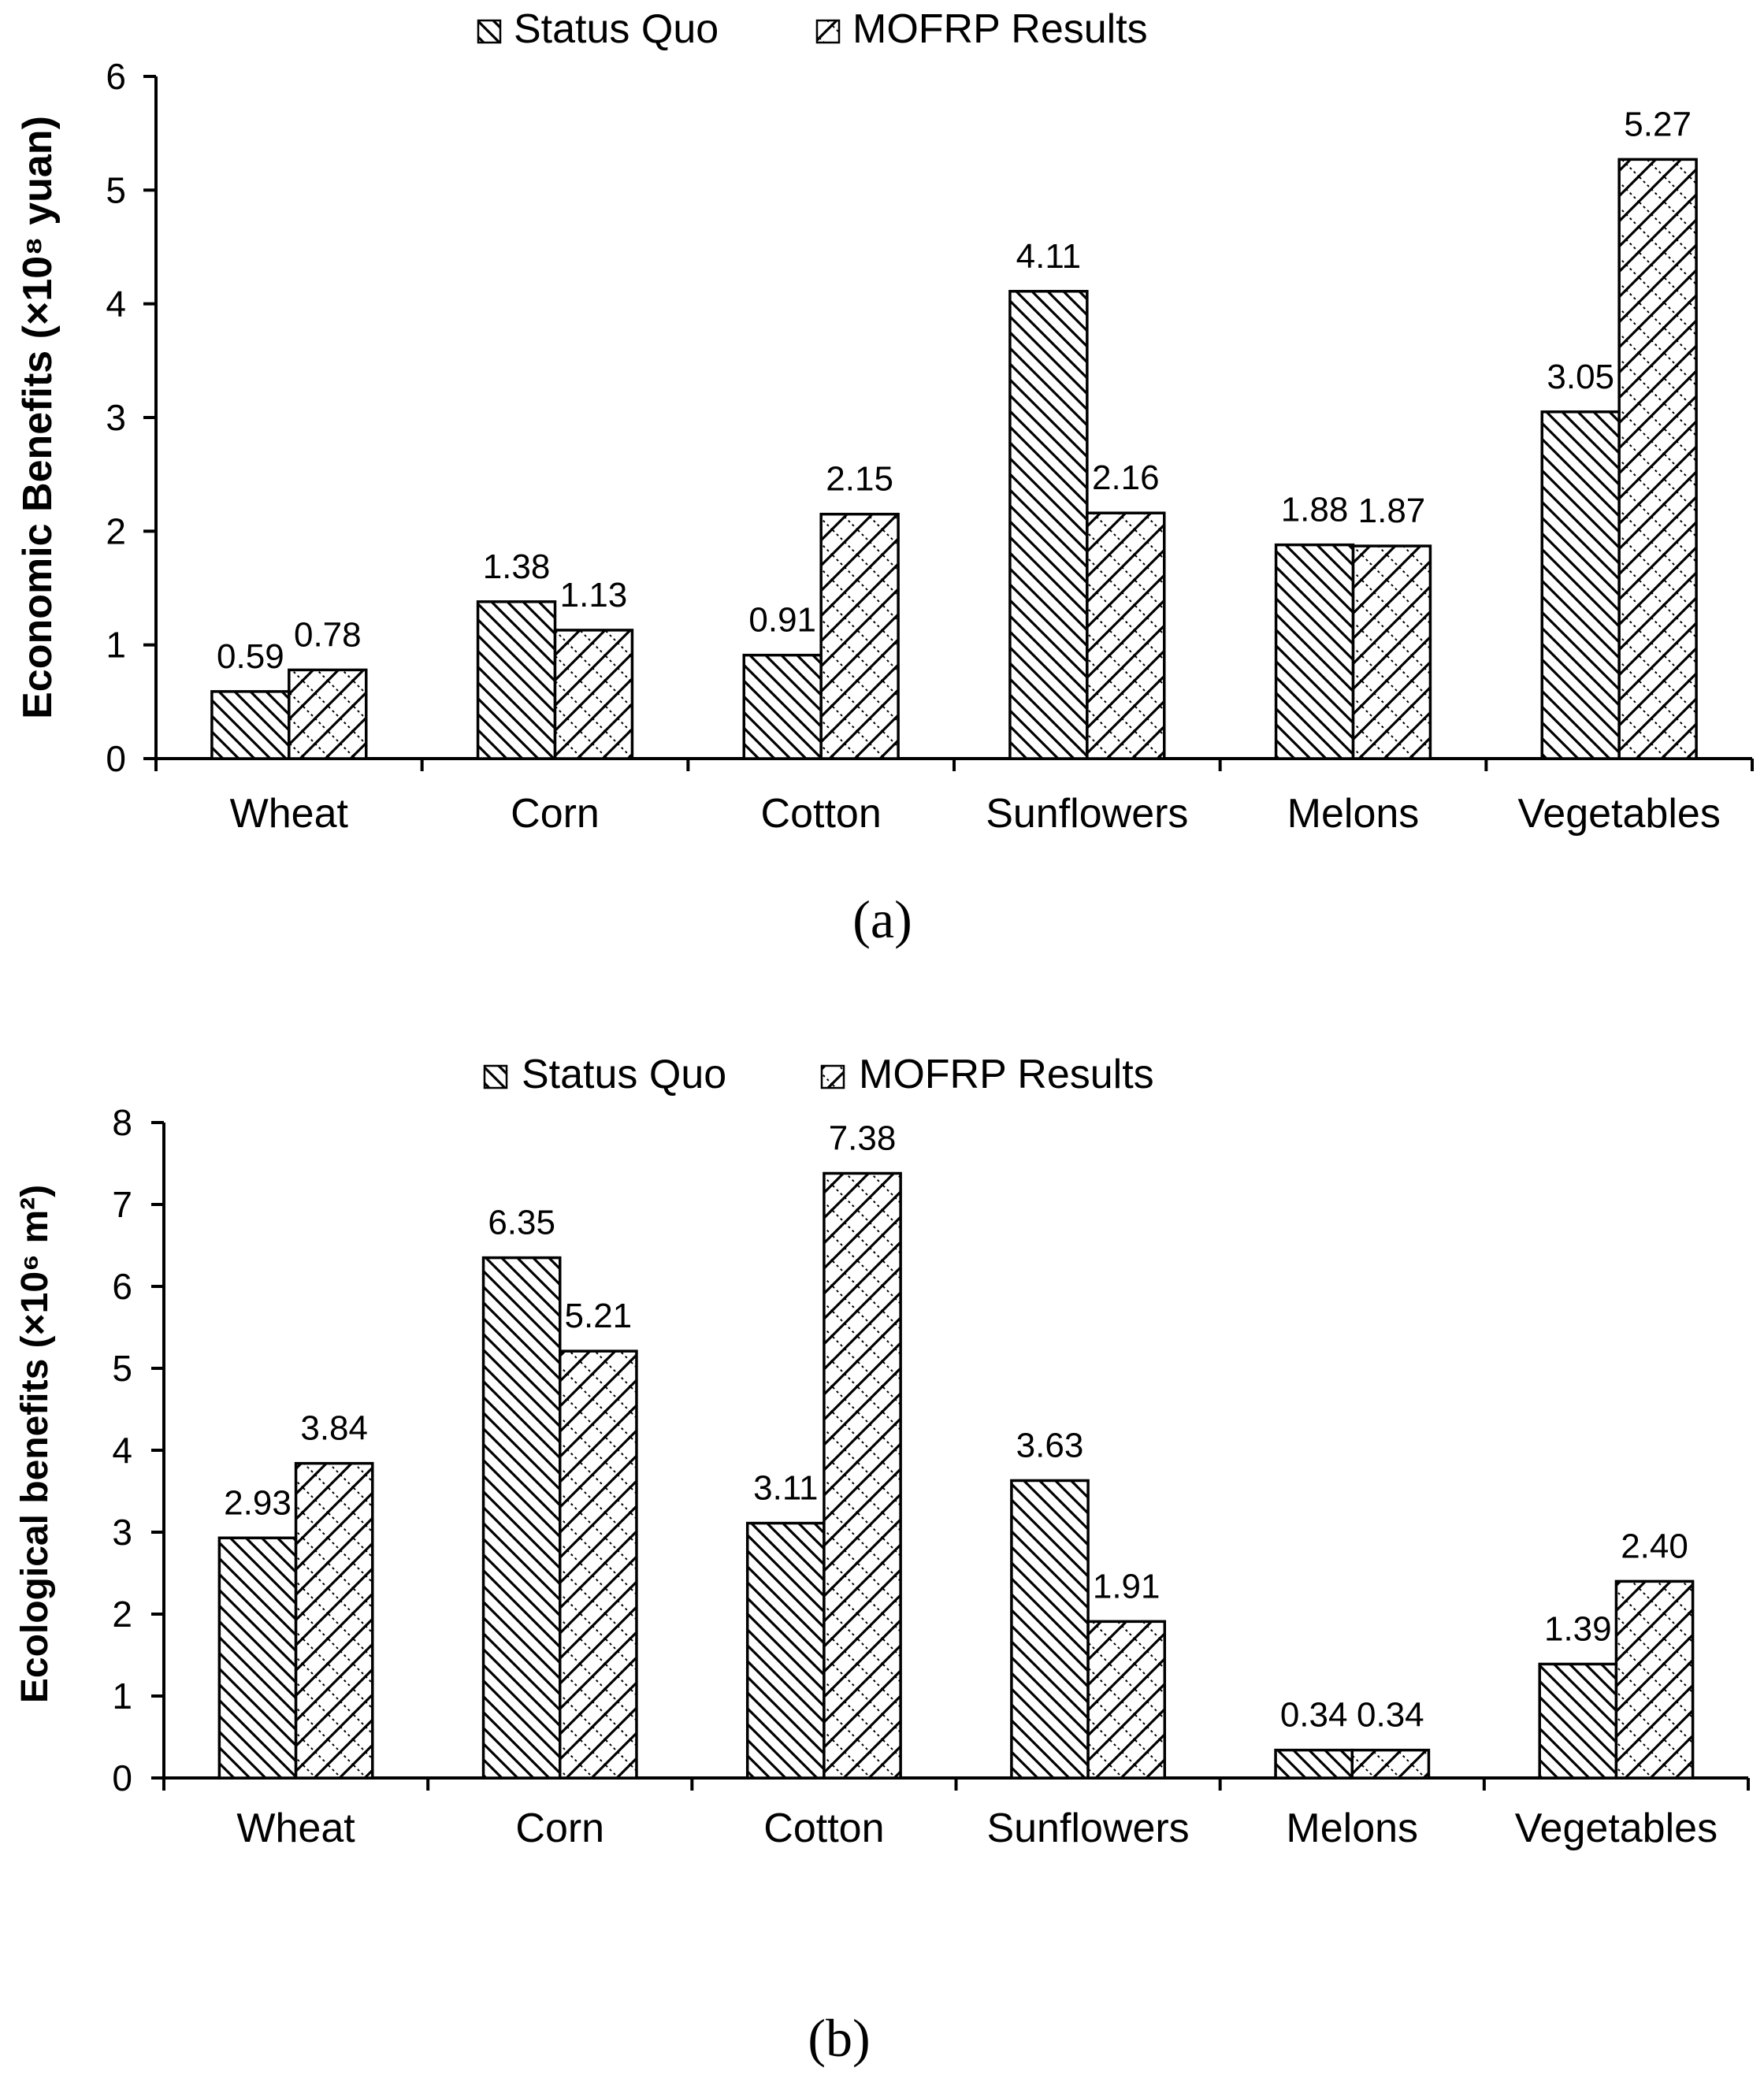 The width and height of the screenshot is (1764, 2097). Describe the element at coordinates (1578, 1628) in the screenshot. I see `data-label-status-quo-vegetables: 1.39` at that location.